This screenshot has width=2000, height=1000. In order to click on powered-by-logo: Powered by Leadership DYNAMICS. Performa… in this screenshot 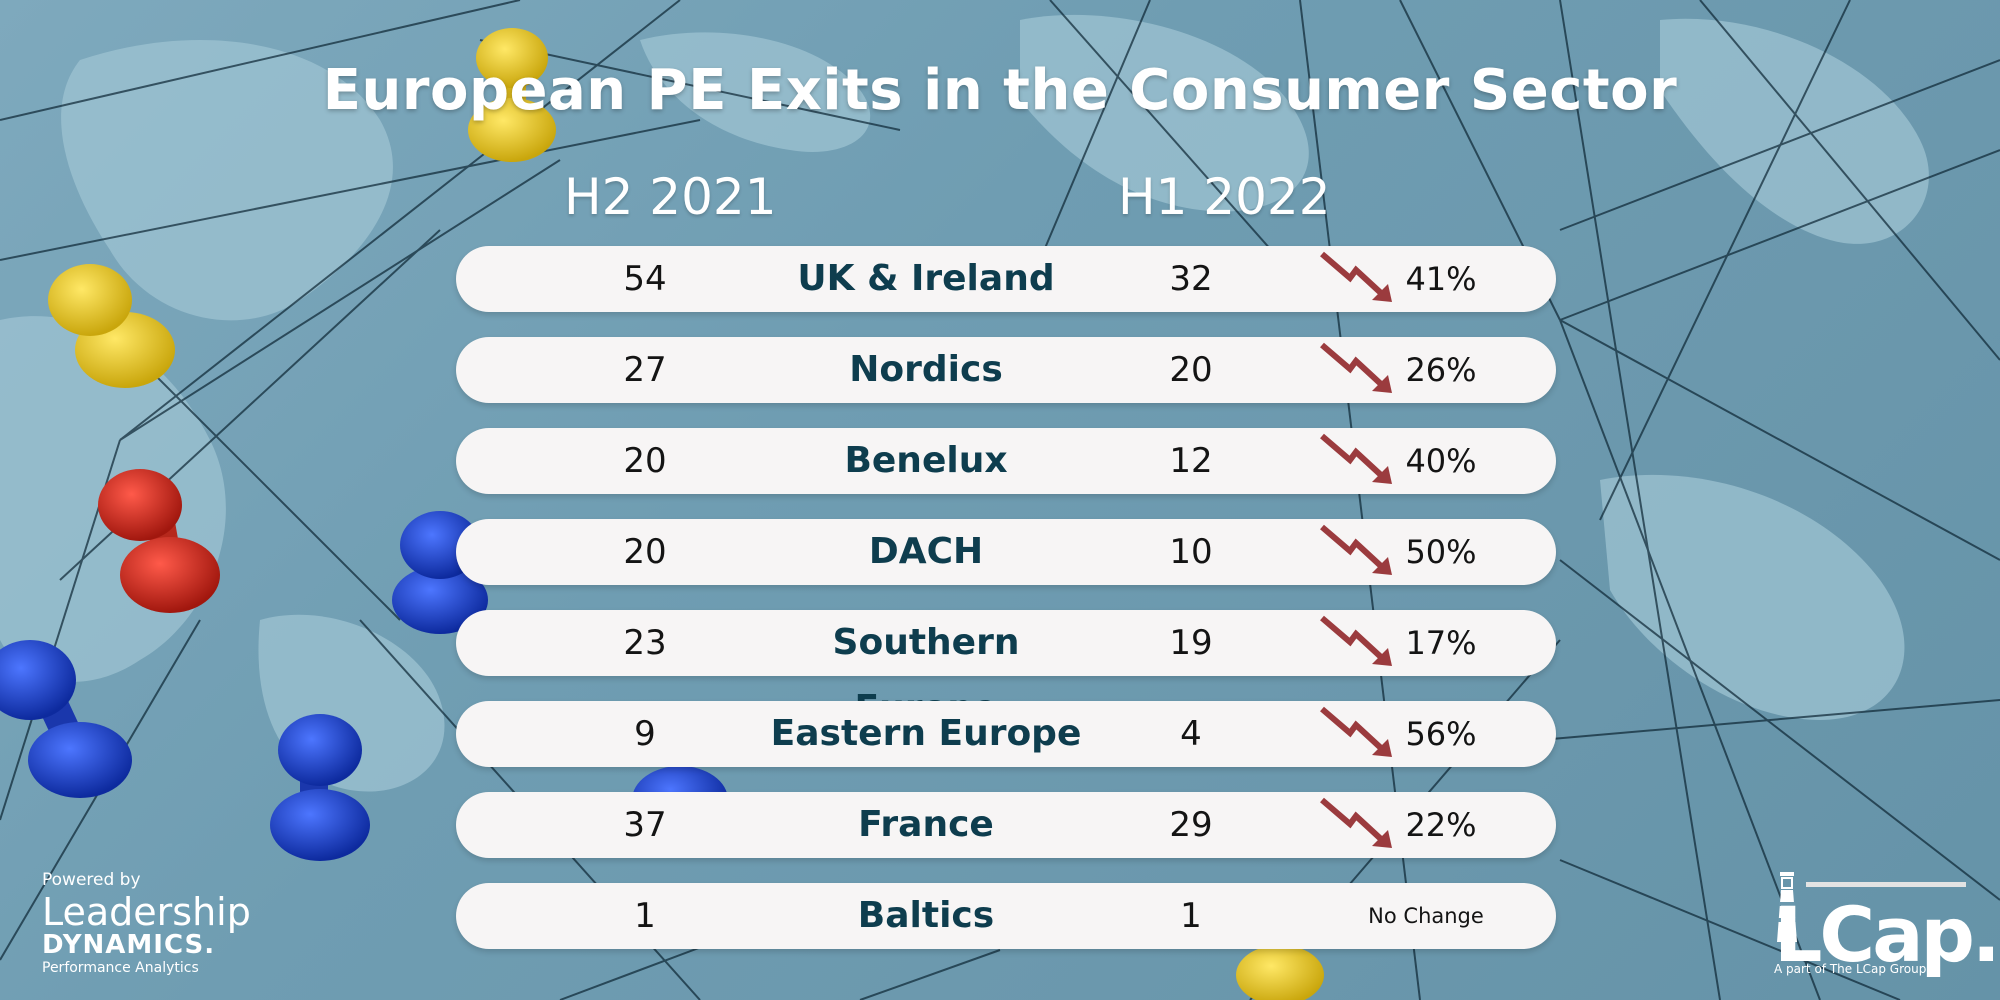, I will do `click(146, 923)`.